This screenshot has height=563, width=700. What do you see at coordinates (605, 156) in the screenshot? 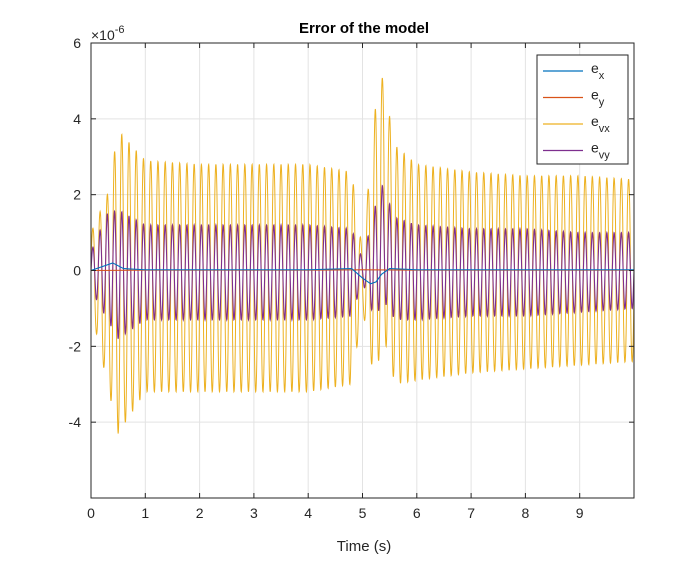
I see `legend-label-subscript: vy` at bounding box center [605, 156].